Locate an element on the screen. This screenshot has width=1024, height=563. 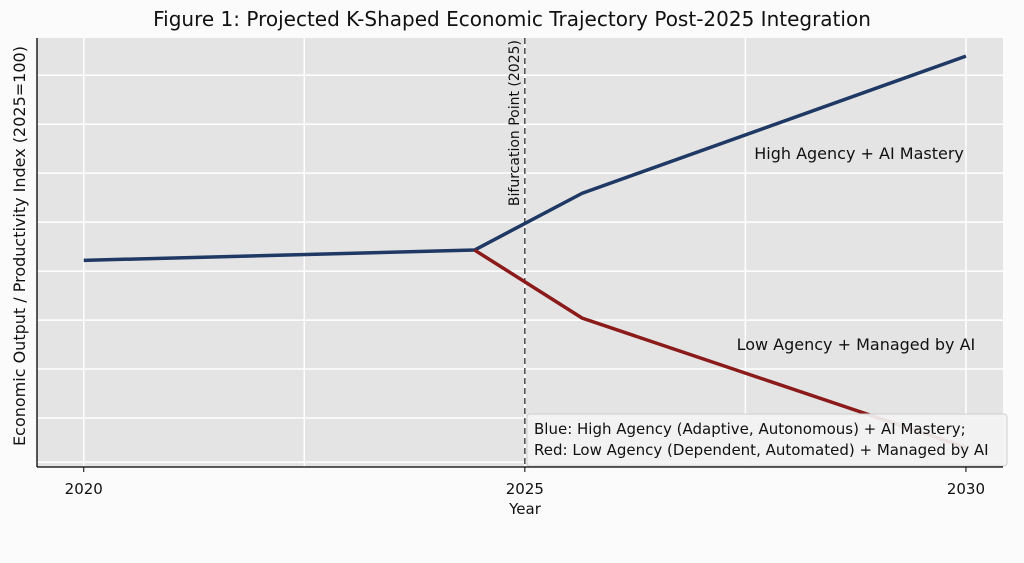
x-axis-label: Year is located at coordinates (525, 509).